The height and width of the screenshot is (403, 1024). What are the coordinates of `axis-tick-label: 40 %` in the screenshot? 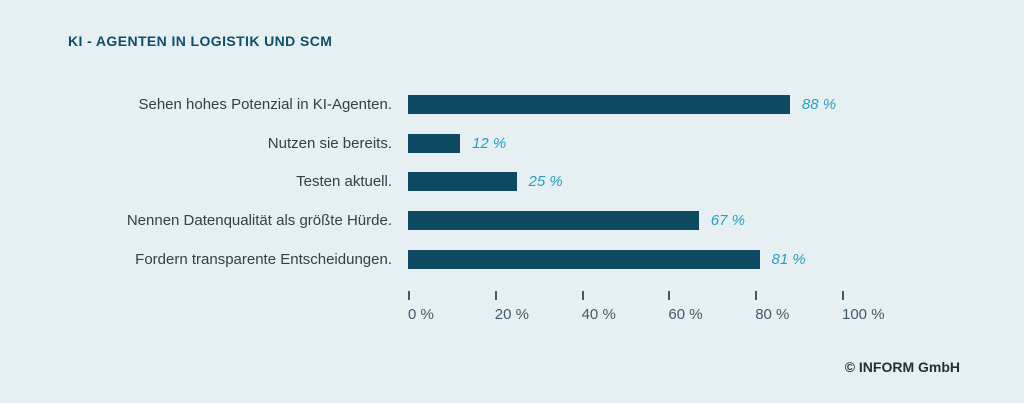 It's located at (598, 314).